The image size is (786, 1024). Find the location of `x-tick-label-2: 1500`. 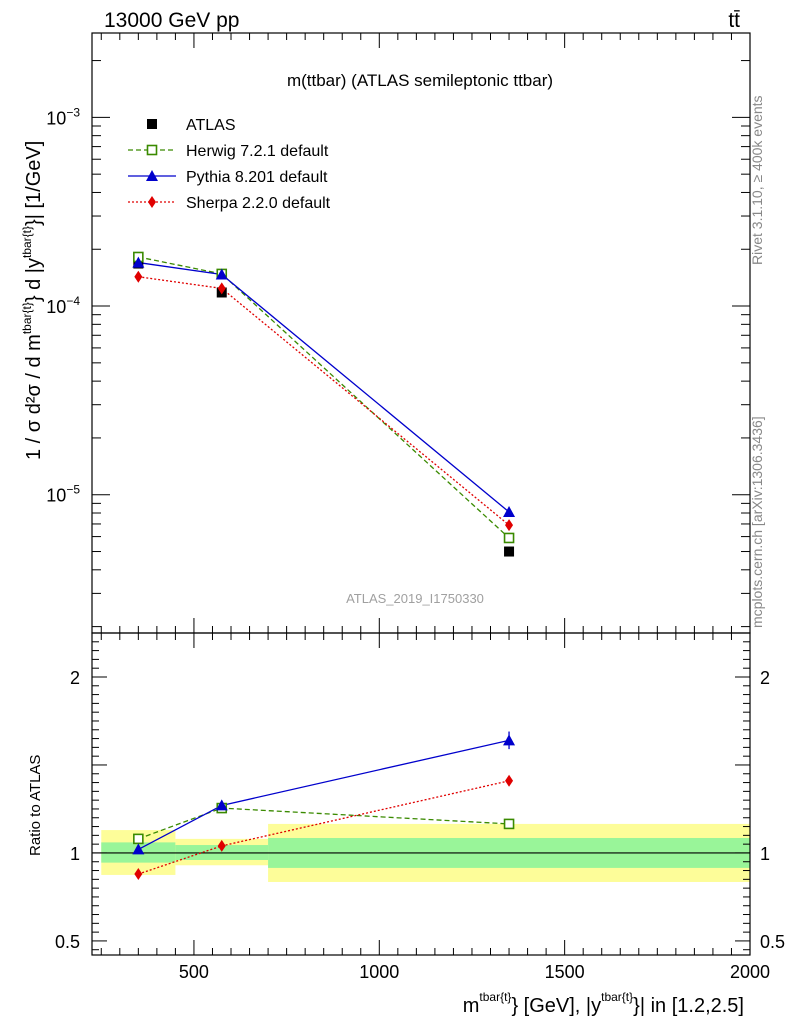

x-tick-label-2: 1500 is located at coordinates (565, 972).